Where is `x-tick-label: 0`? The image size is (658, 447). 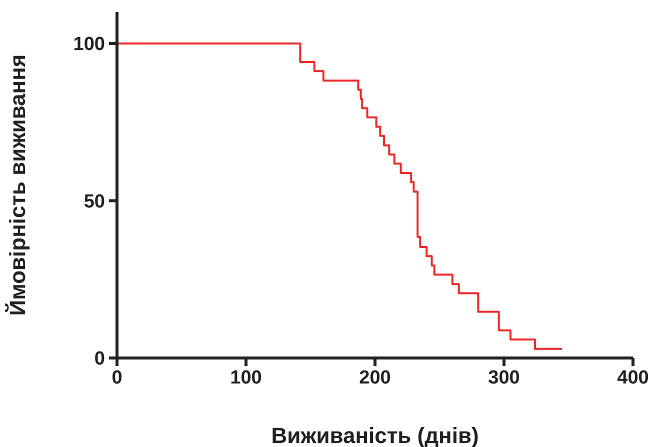
x-tick-label: 0 is located at coordinates (117, 377).